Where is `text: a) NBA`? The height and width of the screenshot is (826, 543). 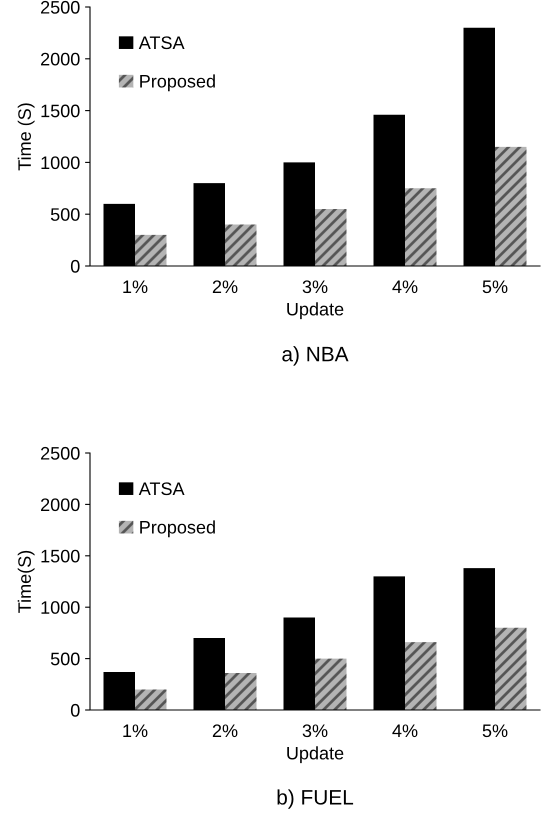 text: a) NBA is located at coordinates (315, 356).